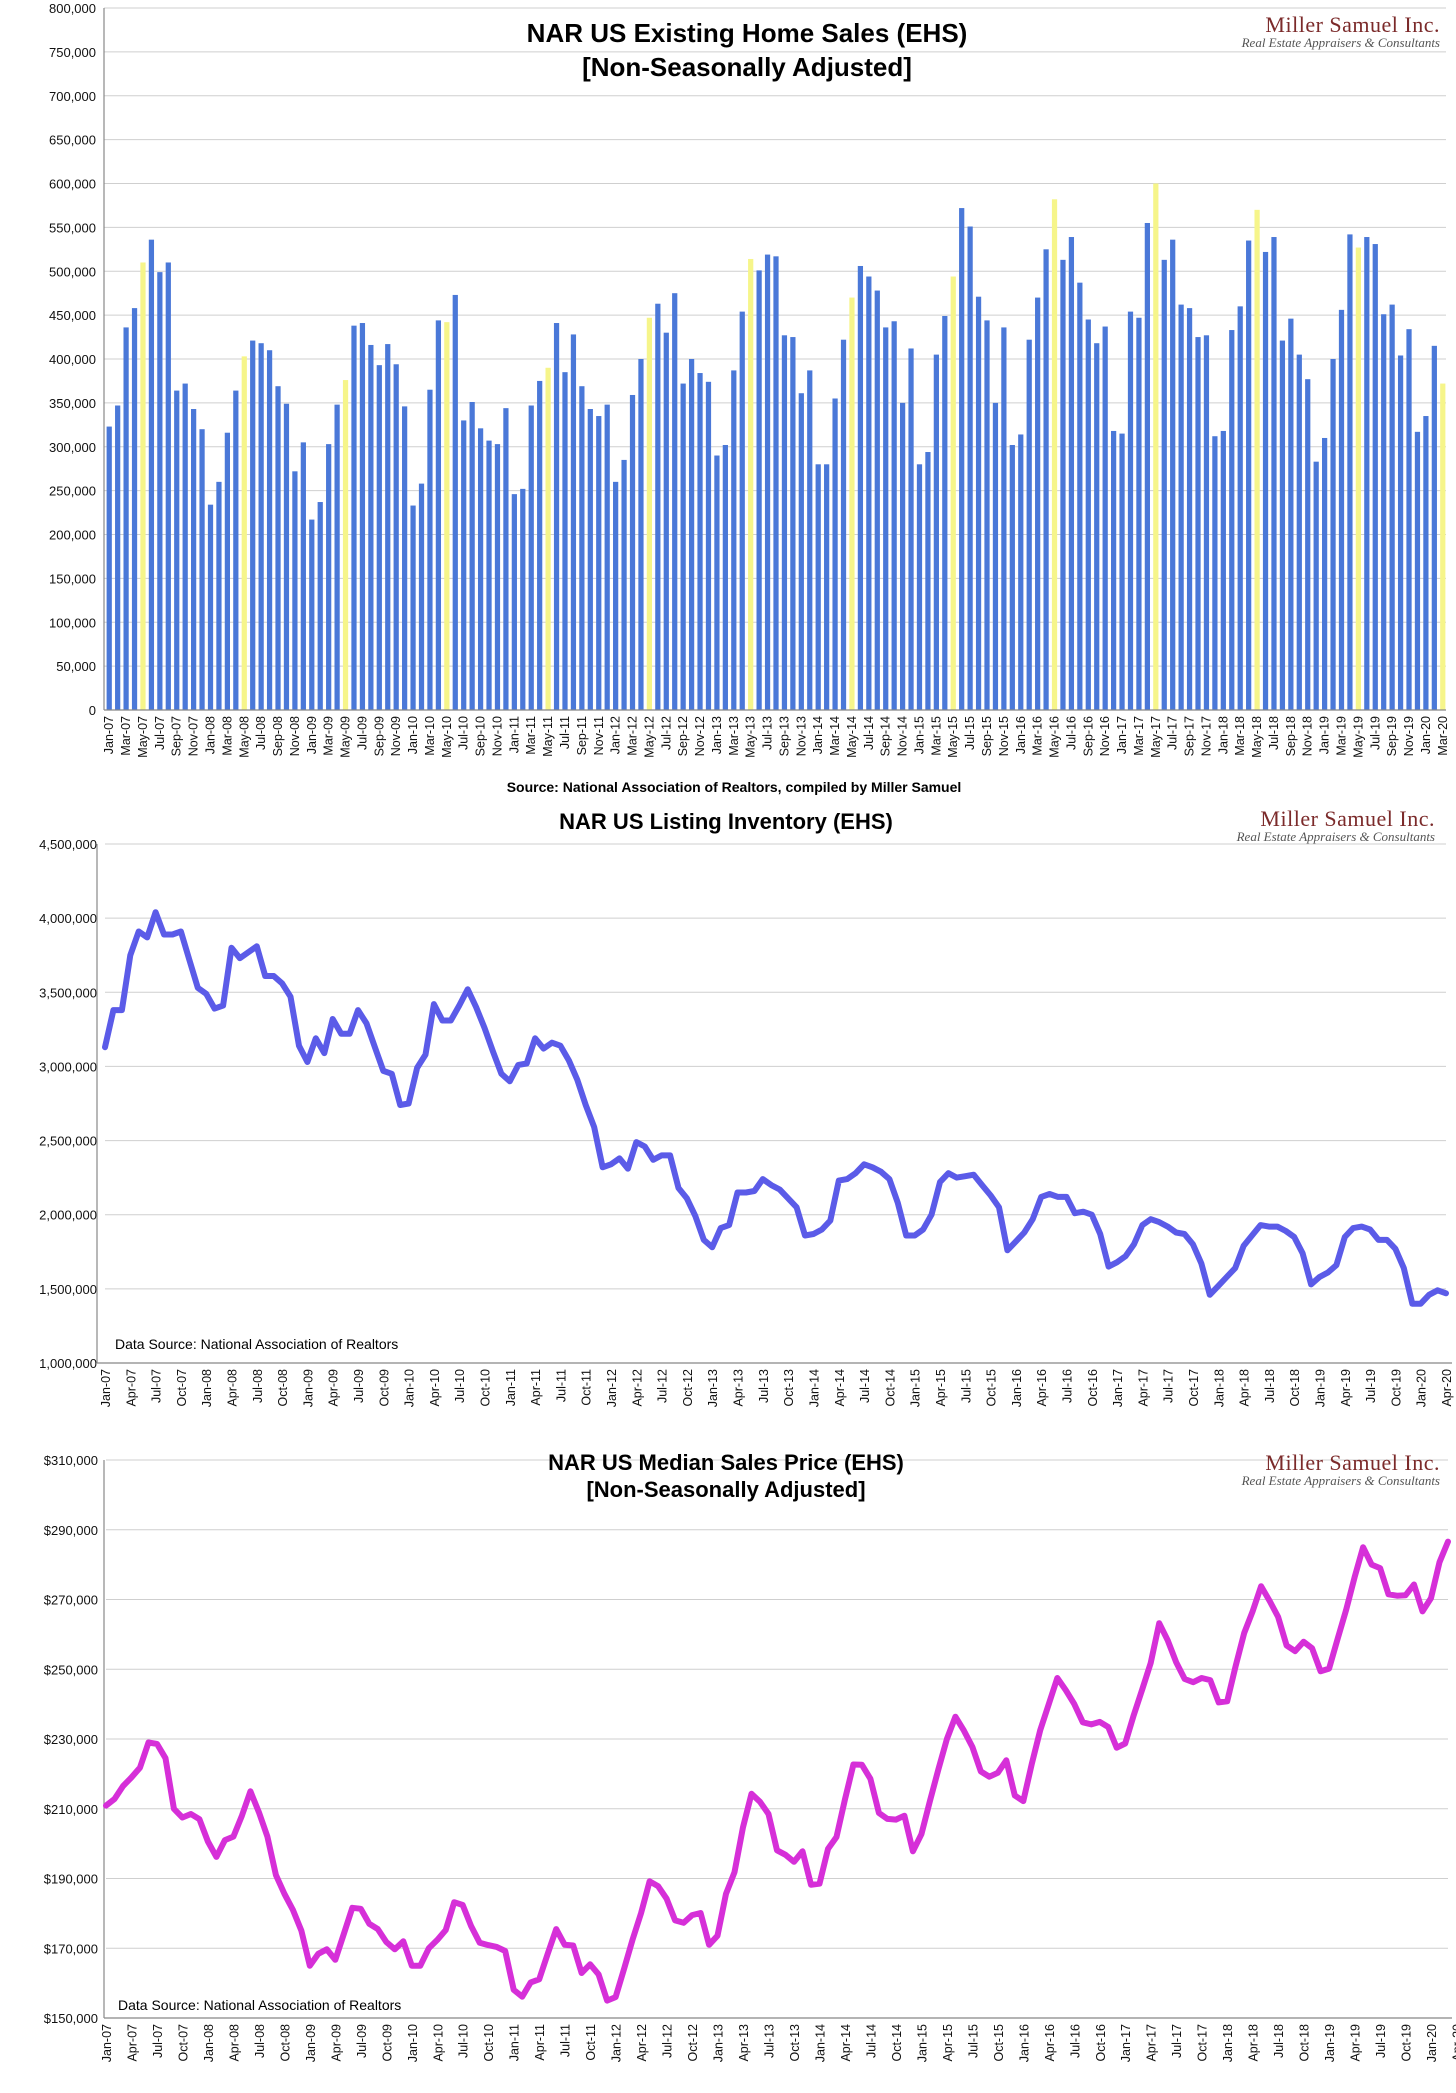  Describe the element at coordinates (936, 736) in the screenshot. I see `x-tick-label: Mar-15` at that location.